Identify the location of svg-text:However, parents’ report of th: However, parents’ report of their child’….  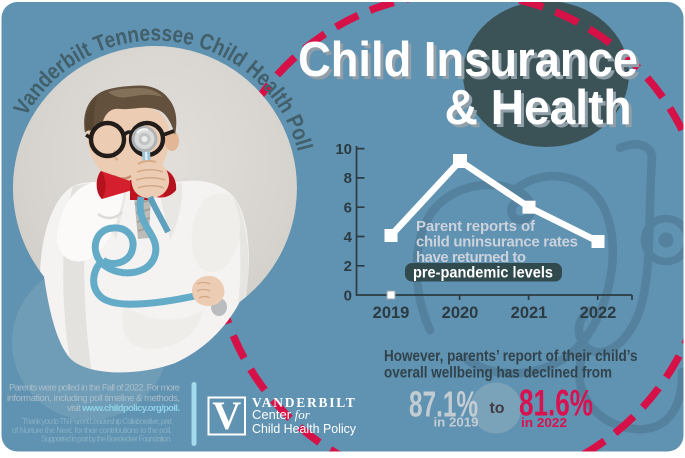
(511, 356).